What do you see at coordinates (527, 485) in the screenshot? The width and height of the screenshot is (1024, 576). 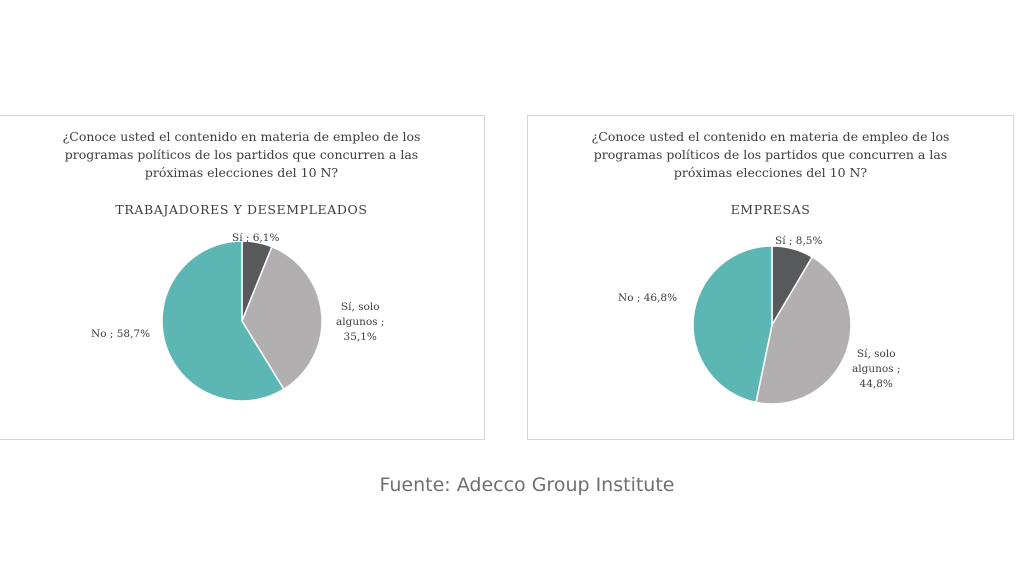 I see `source-caption: Fuente: Adecco Group Institute` at bounding box center [527, 485].